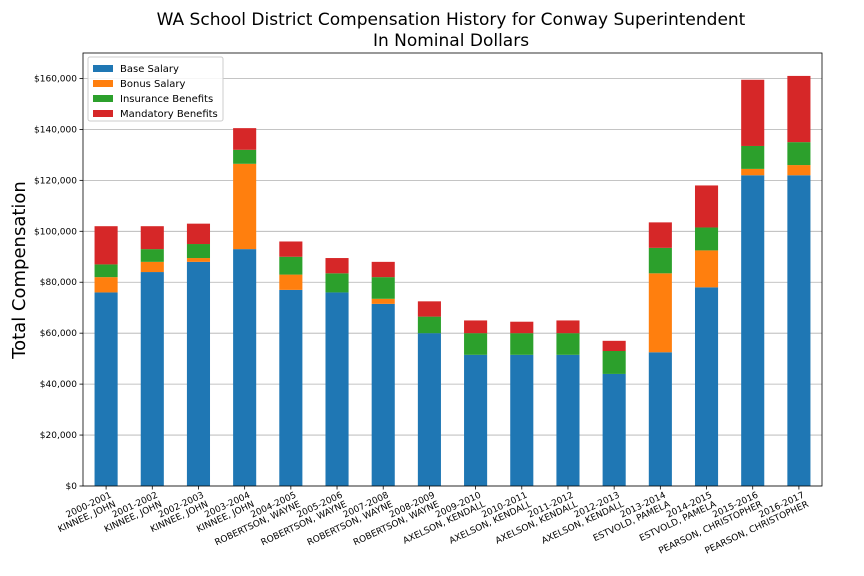 This screenshot has height=576, width=864. I want to click on y-tick-label: $60,000, so click(58, 334).